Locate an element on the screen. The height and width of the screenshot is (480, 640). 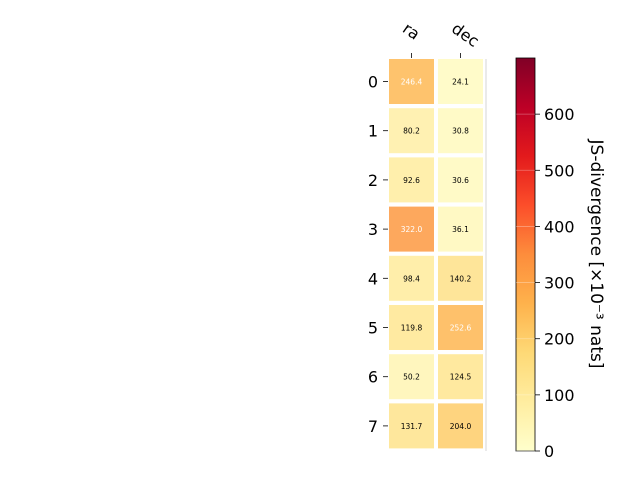
colorbar-tick-label: 300 is located at coordinates (559, 283).